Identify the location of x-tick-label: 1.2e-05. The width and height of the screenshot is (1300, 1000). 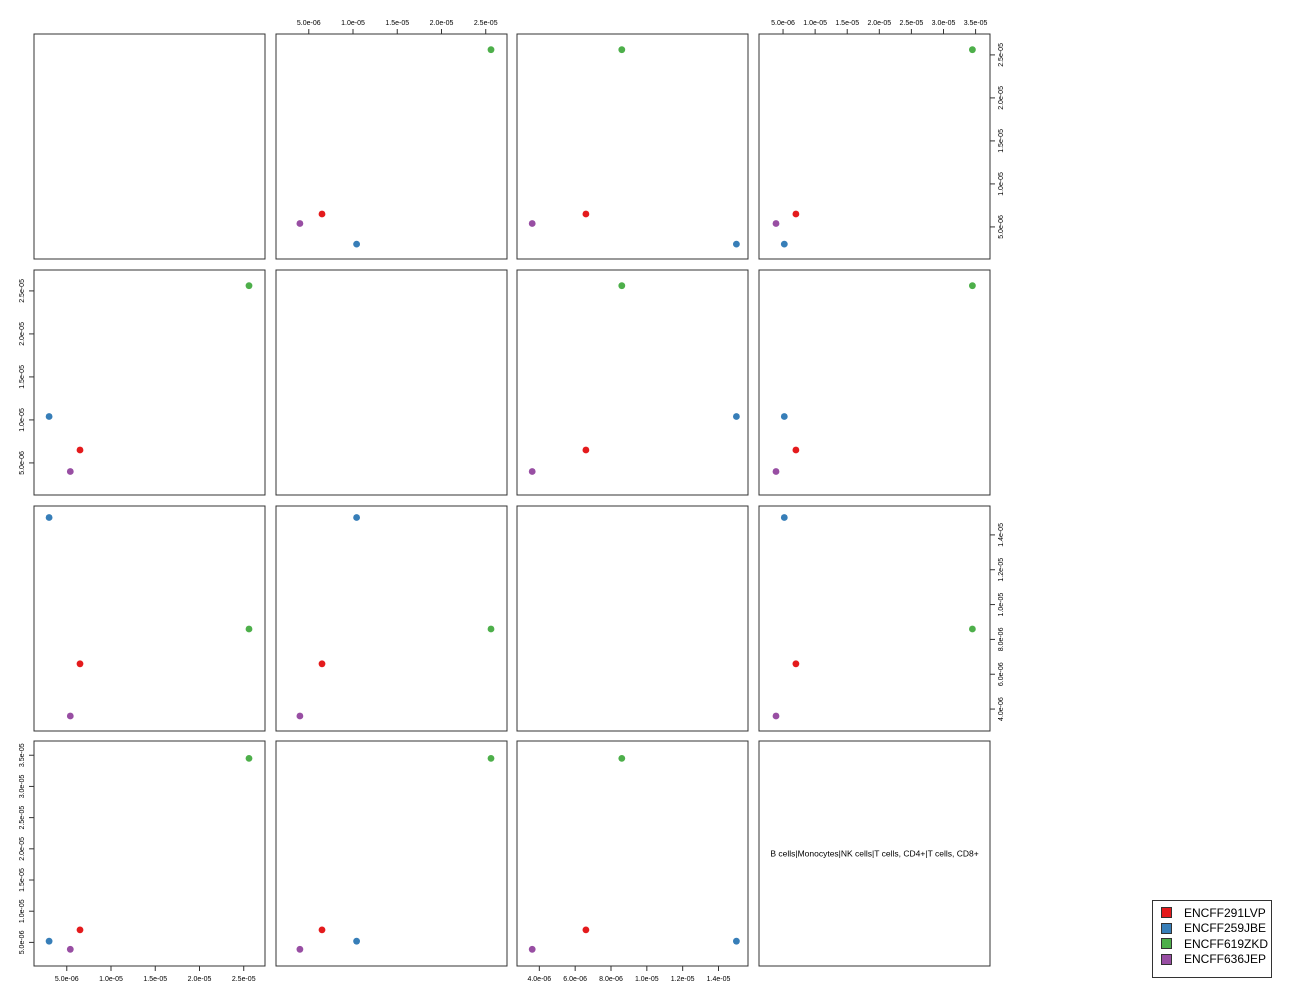
(683, 979).